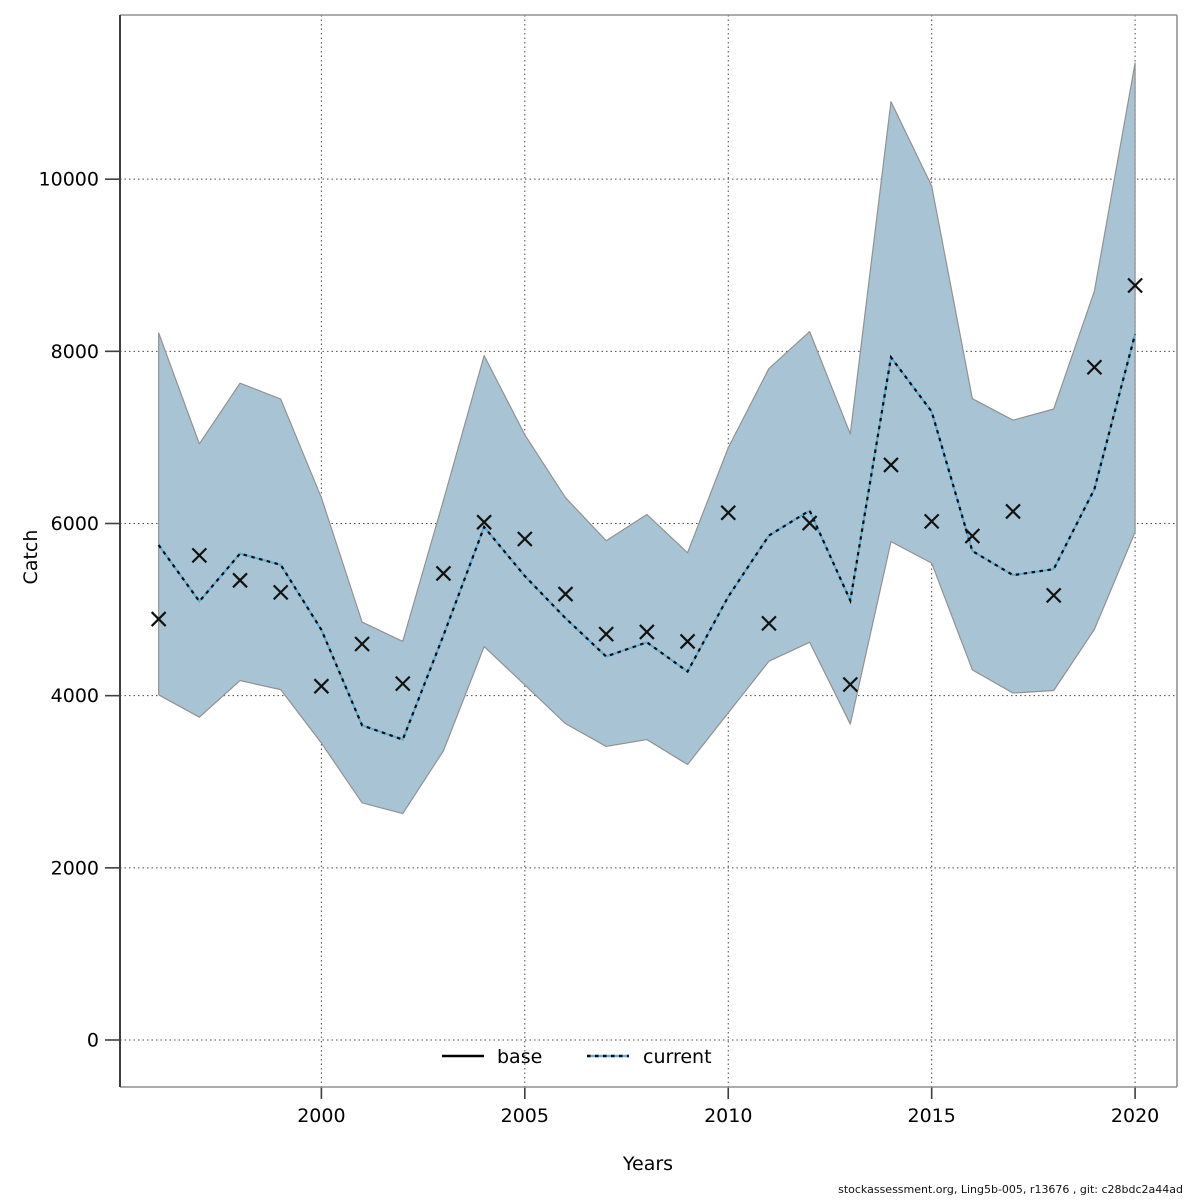  I want to click on legend-current-label: current, so click(677, 1057).